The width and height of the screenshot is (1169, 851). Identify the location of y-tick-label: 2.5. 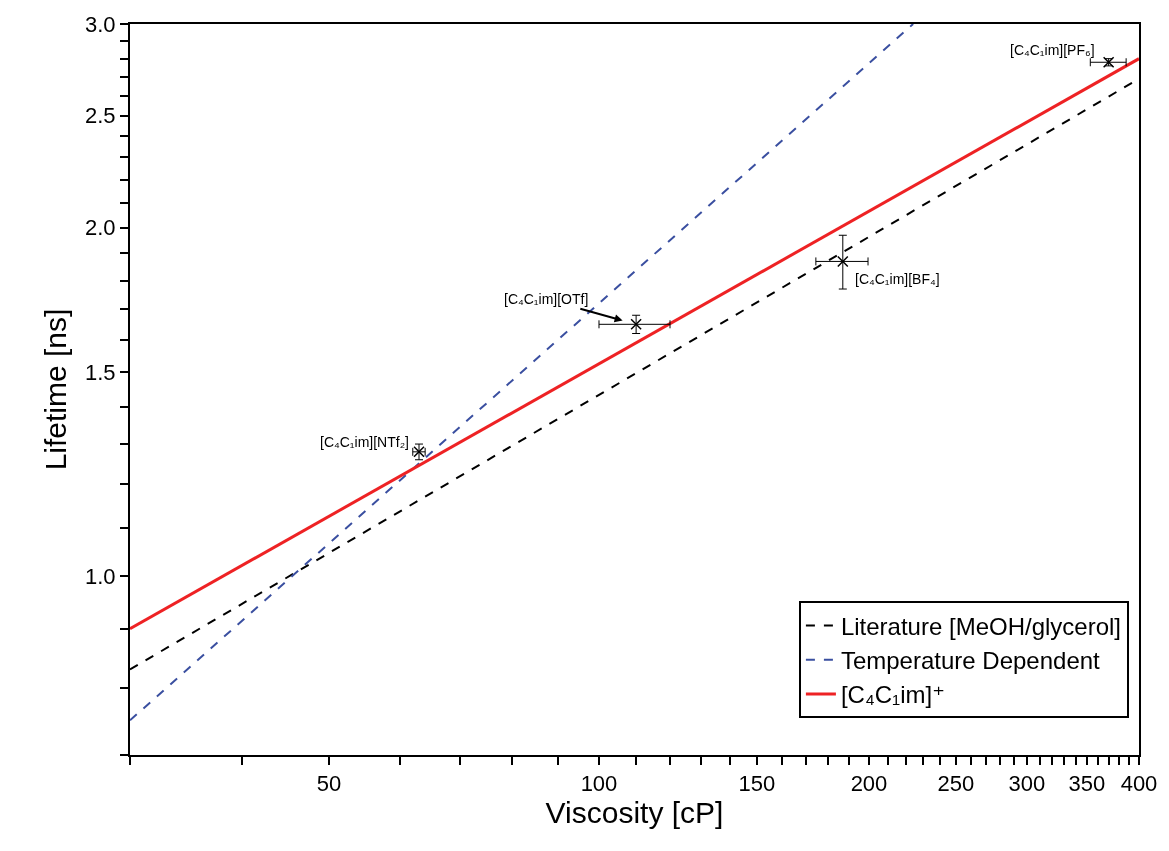
(100, 116).